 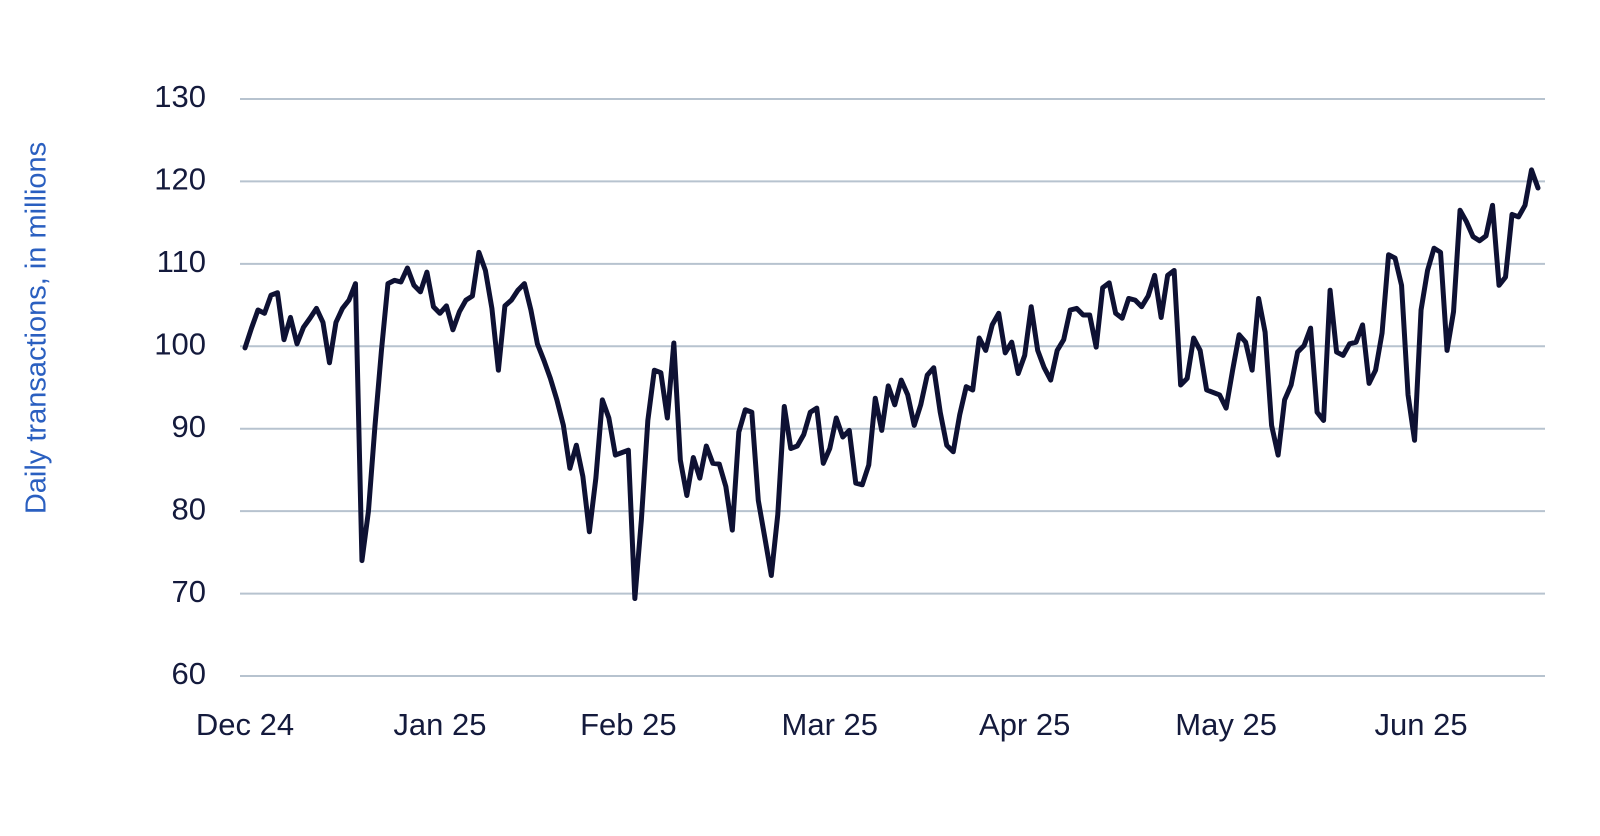 What do you see at coordinates (180, 343) in the screenshot?
I see `y-tick-label: 100` at bounding box center [180, 343].